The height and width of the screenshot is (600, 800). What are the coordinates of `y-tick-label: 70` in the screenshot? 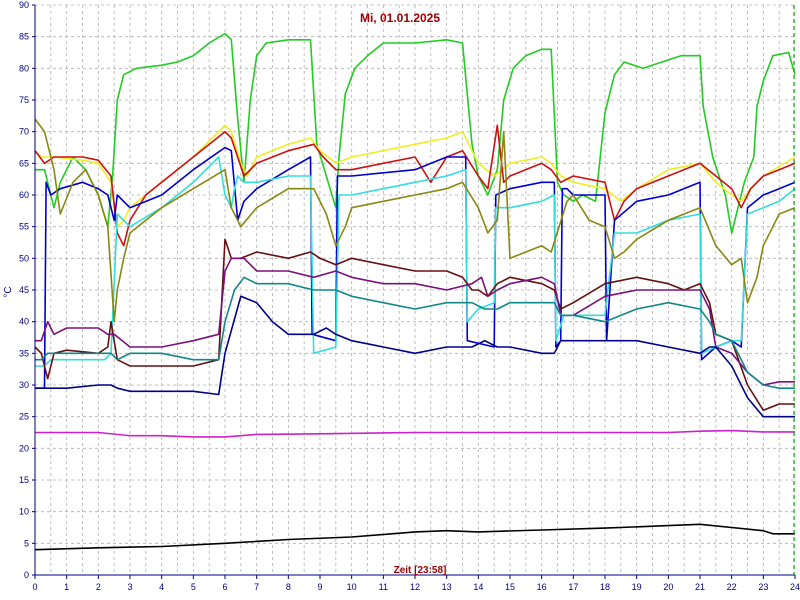 It's located at (24, 132).